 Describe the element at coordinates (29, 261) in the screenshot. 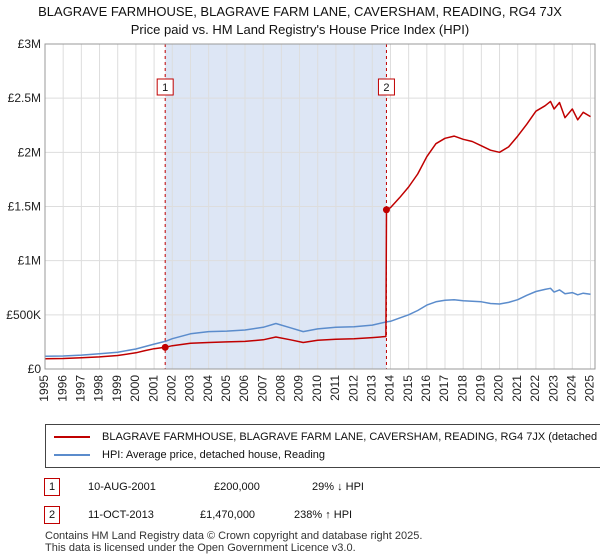

I see `y-tick-label: £1M` at that location.